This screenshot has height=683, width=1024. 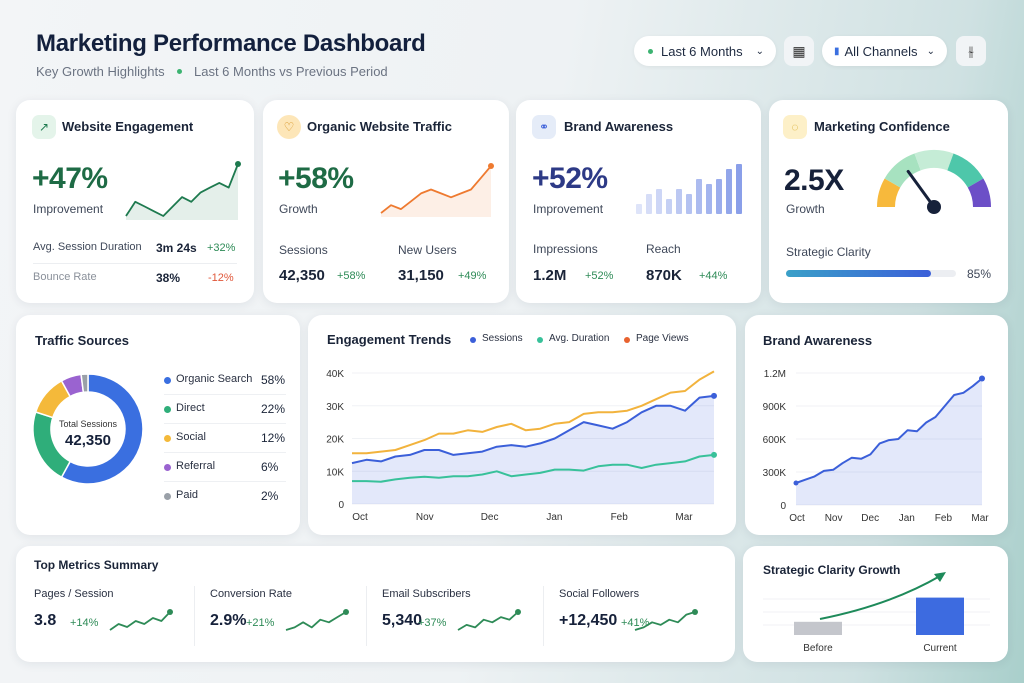 What do you see at coordinates (570, 178) in the screenshot?
I see `kpi-value: +52%` at bounding box center [570, 178].